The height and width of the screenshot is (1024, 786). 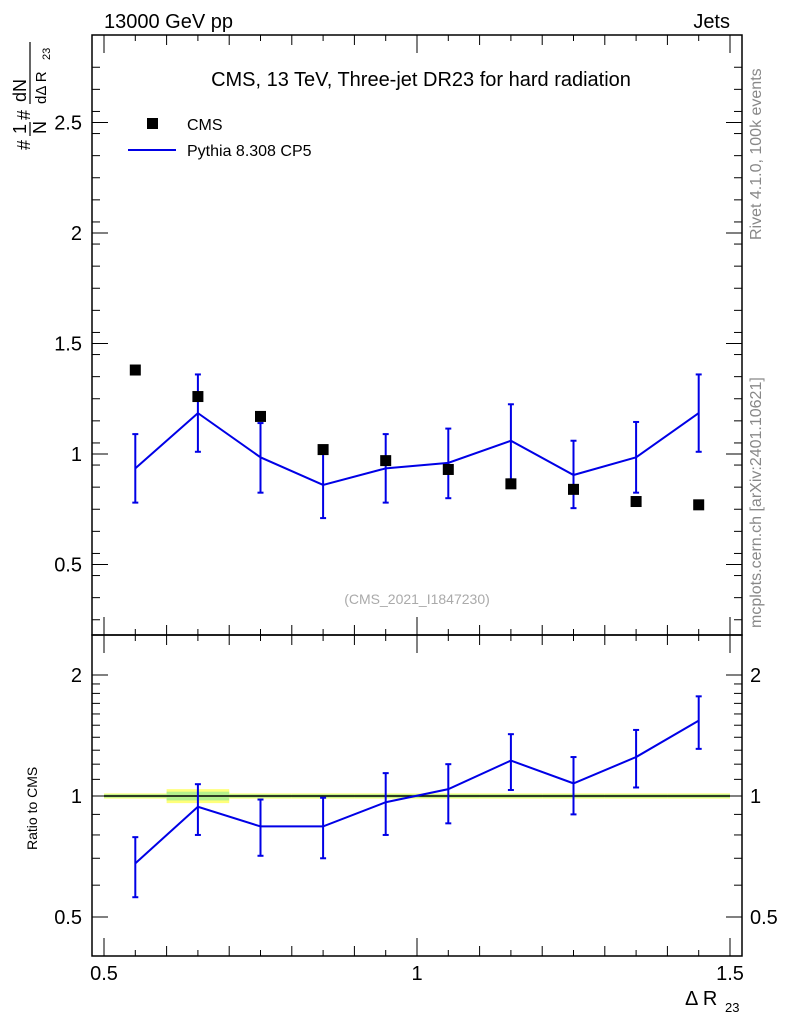 What do you see at coordinates (20, 129) in the screenshot?
I see `main-ylabel-one: 1` at bounding box center [20, 129].